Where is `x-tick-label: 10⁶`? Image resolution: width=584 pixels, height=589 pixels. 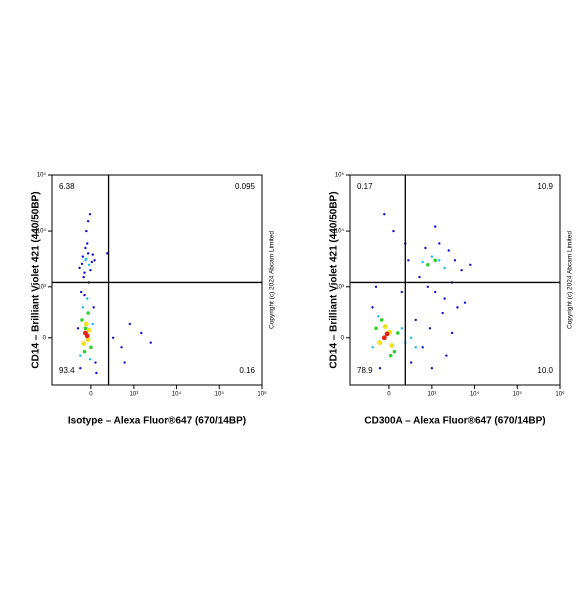 x-tick-label: 10⁶ is located at coordinates (262, 394).